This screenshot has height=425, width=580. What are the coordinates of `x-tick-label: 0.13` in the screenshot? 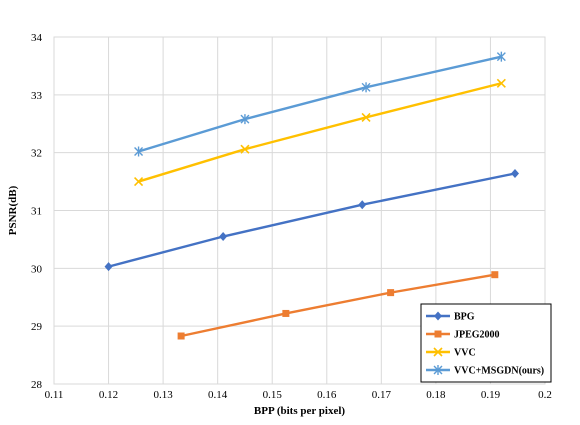 It's located at (163, 395).